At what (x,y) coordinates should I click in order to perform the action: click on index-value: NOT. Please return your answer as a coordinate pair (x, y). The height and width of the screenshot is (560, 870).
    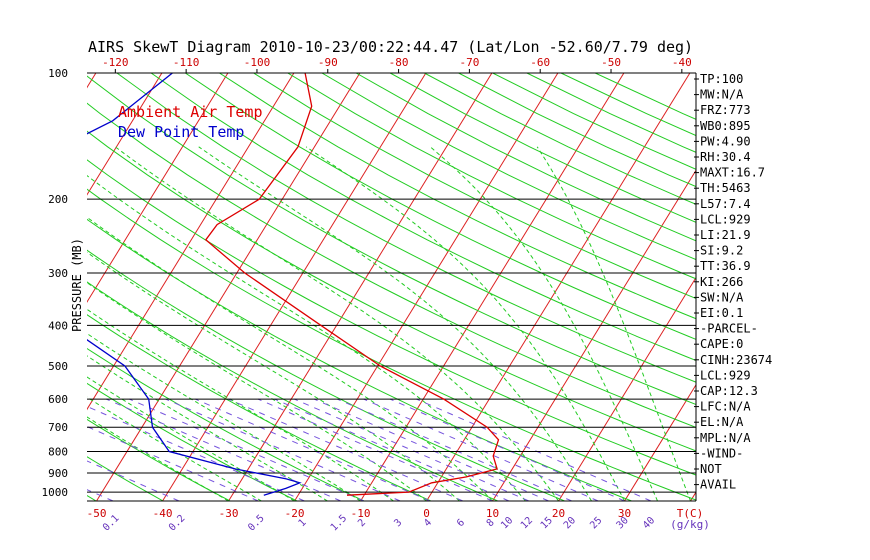
    Looking at the image, I should click on (711, 469).